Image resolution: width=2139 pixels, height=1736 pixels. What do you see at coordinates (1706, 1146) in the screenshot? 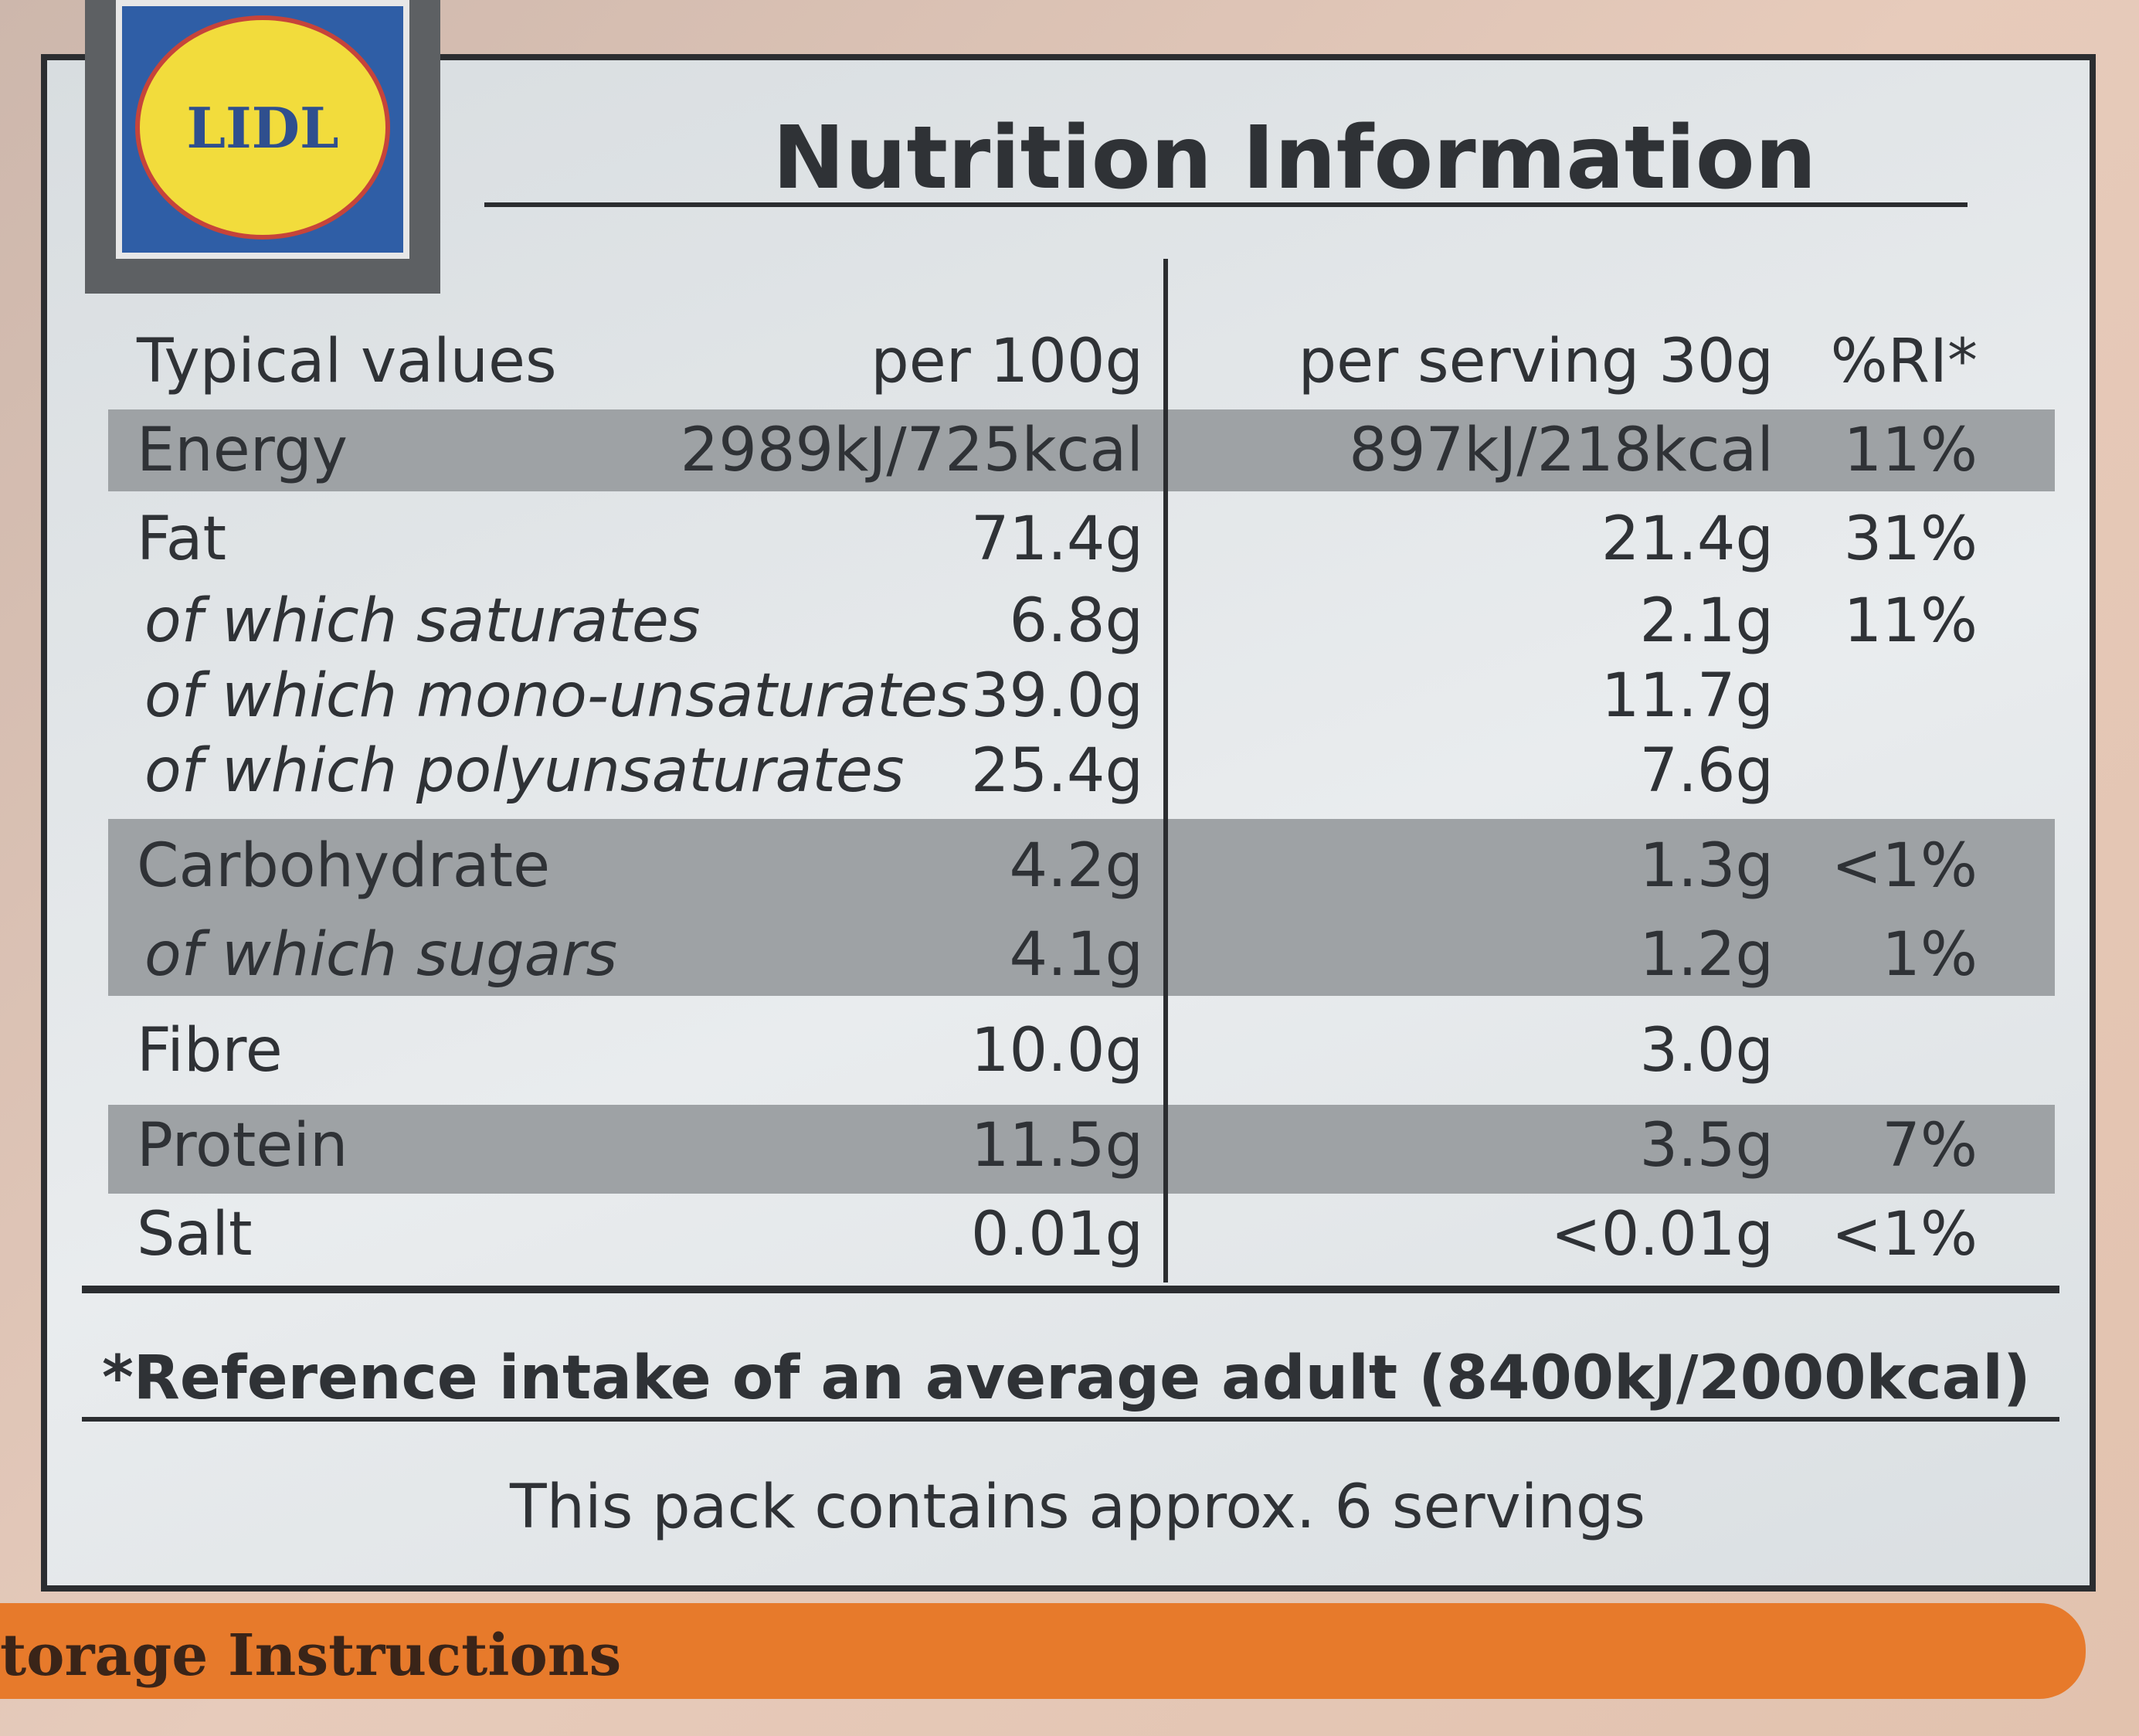
I see `per-serving: 3.5g` at bounding box center [1706, 1146].